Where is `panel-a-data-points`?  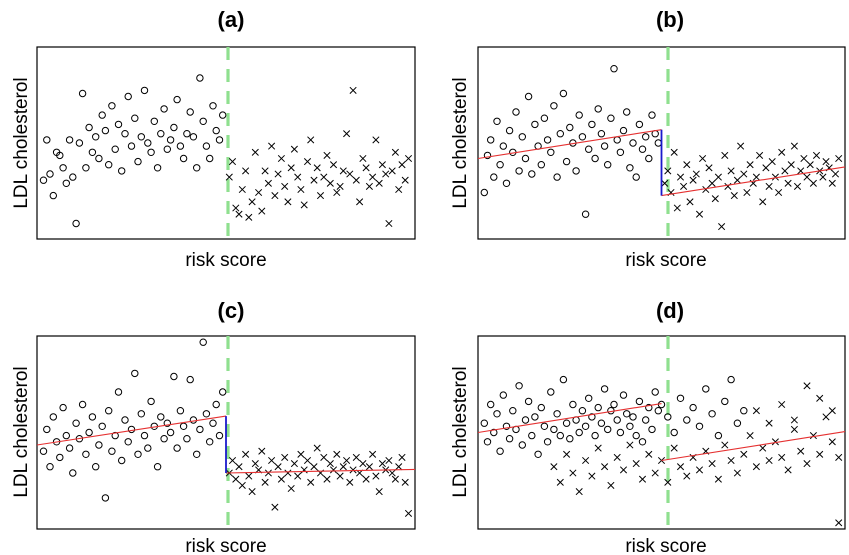
panel-a-data-points is located at coordinates (226, 151).